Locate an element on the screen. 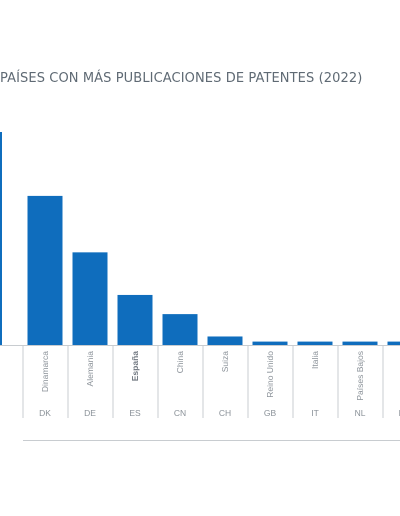  category-label: China is located at coordinates (180, 362).